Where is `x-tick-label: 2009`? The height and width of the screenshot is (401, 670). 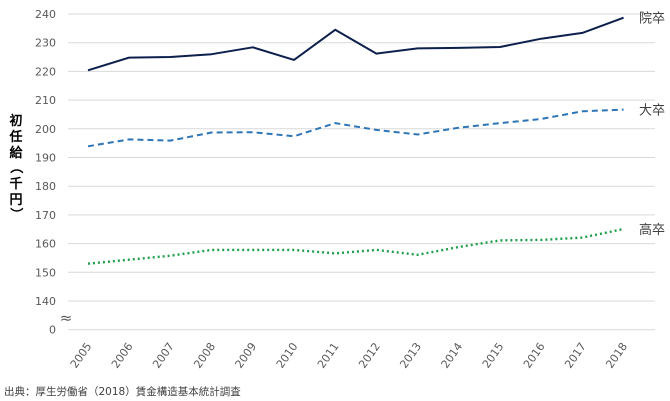 x-tick-label: 2009 is located at coordinates (246, 355).